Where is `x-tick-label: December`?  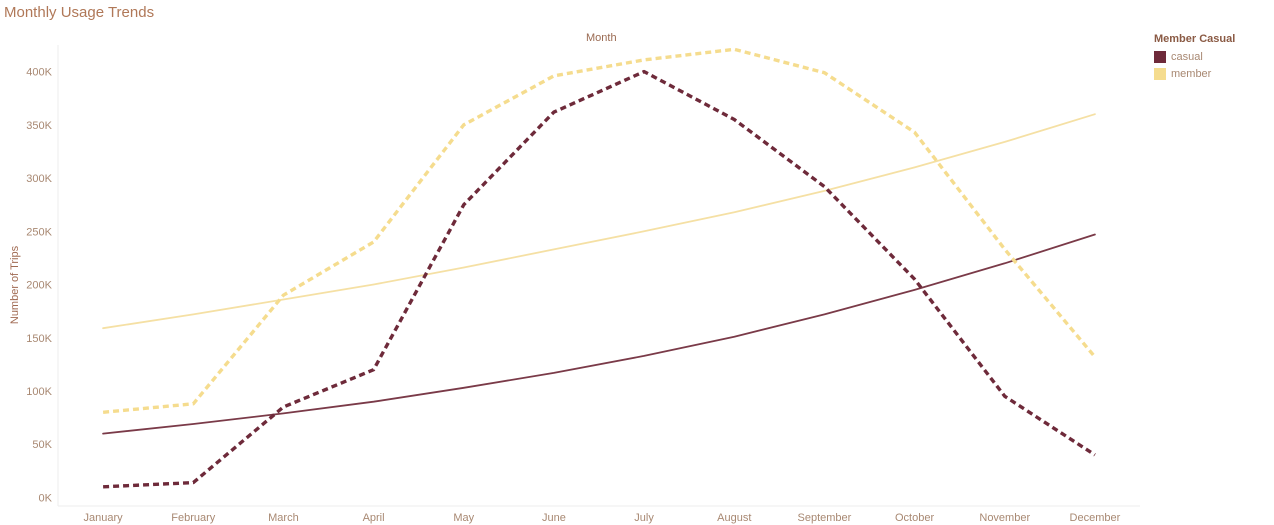
x-tick-label: December is located at coordinates (1095, 518).